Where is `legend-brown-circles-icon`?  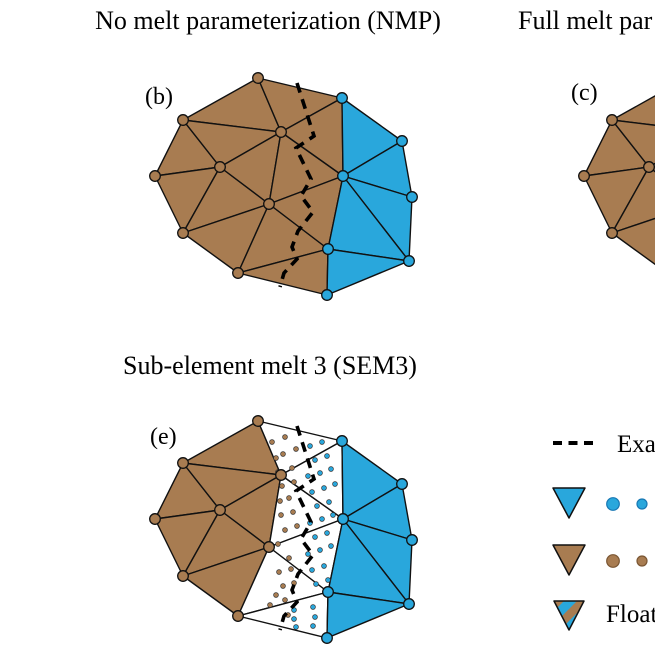 legend-brown-circles-icon is located at coordinates (627, 561).